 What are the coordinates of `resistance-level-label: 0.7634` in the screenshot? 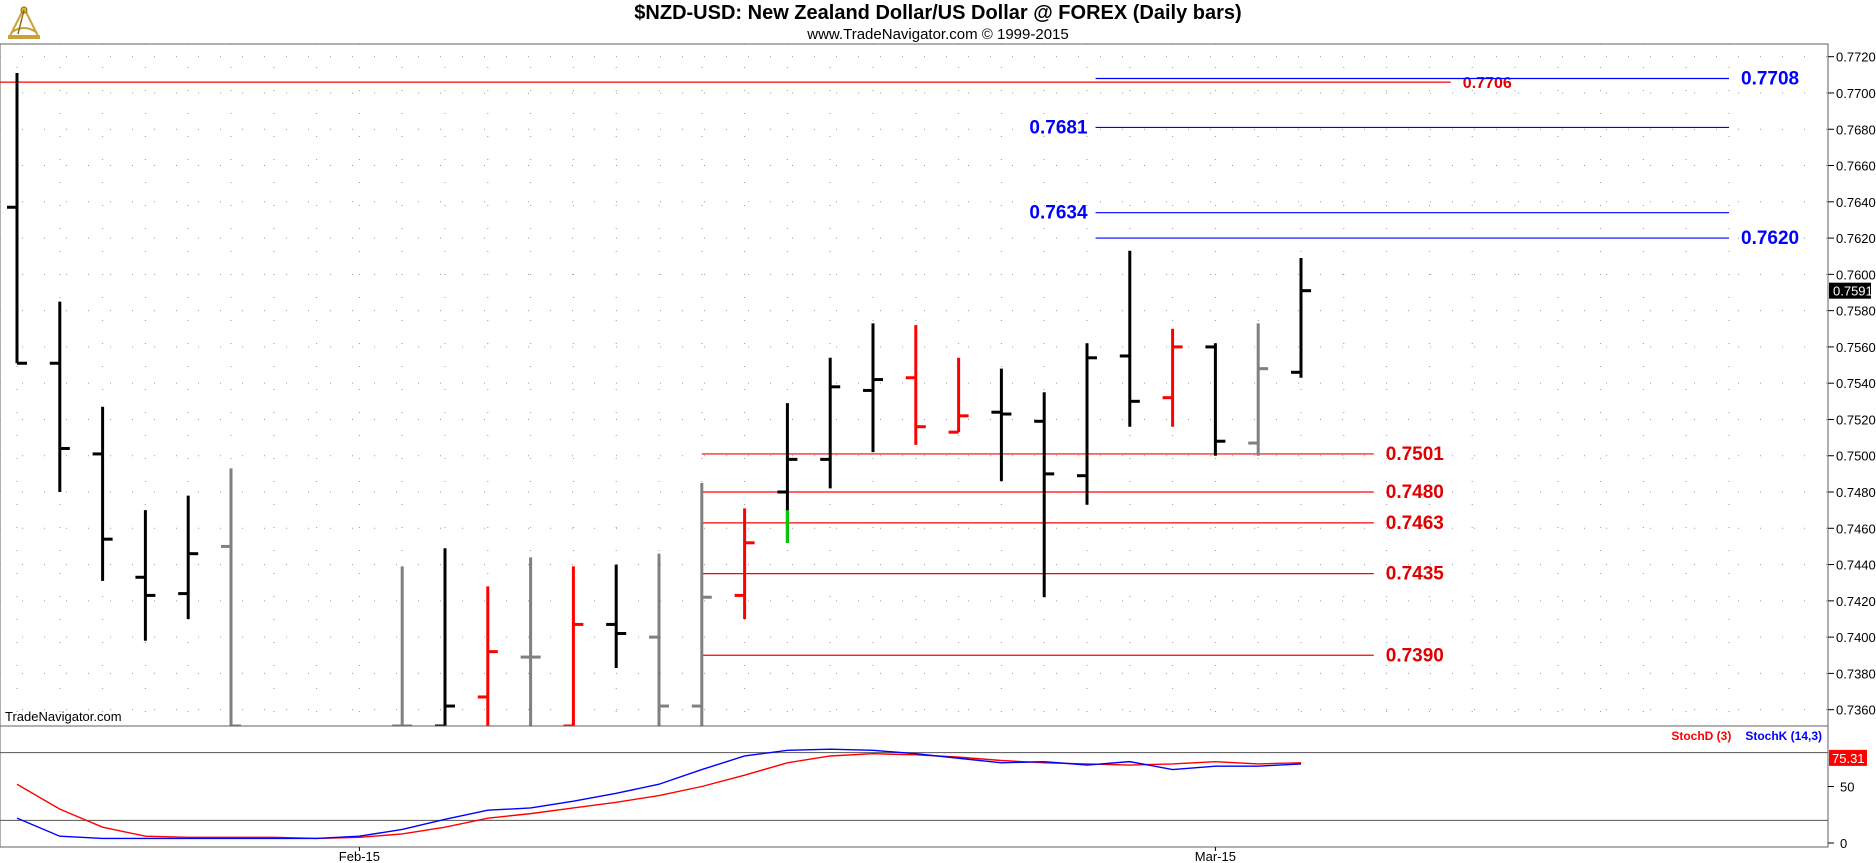 It's located at (1058, 213).